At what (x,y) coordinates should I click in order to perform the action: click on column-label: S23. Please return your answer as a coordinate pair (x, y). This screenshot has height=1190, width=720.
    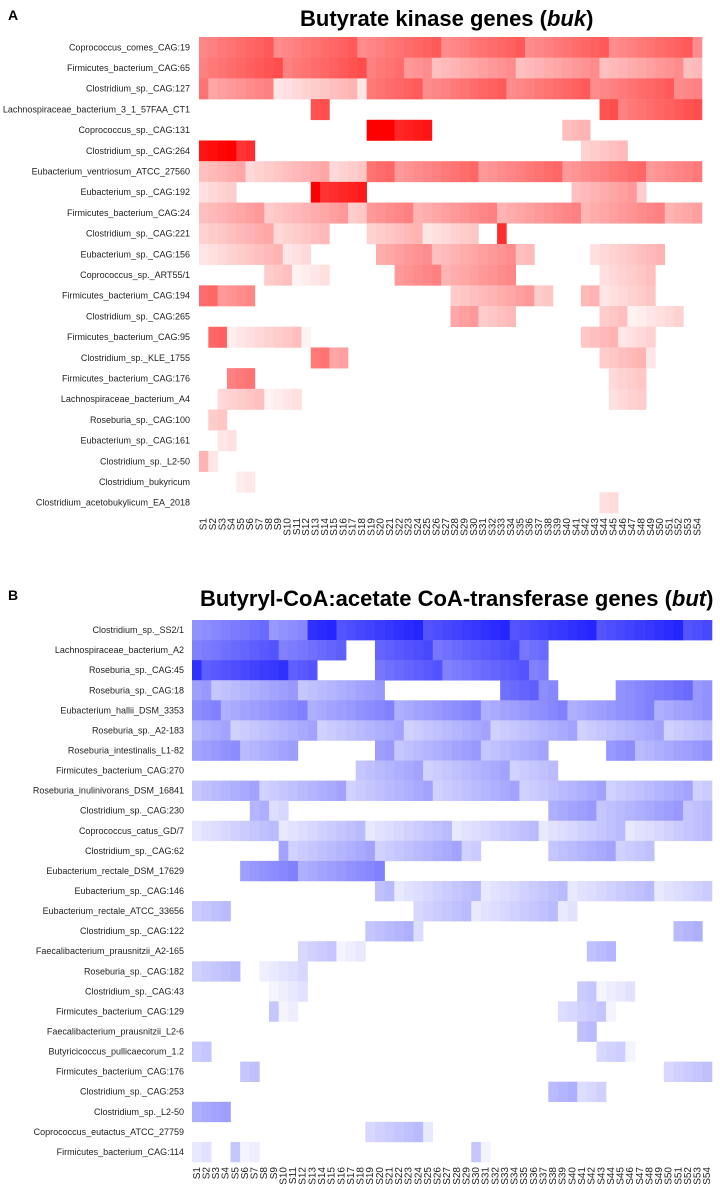
    Looking at the image, I should click on (409, 1176).